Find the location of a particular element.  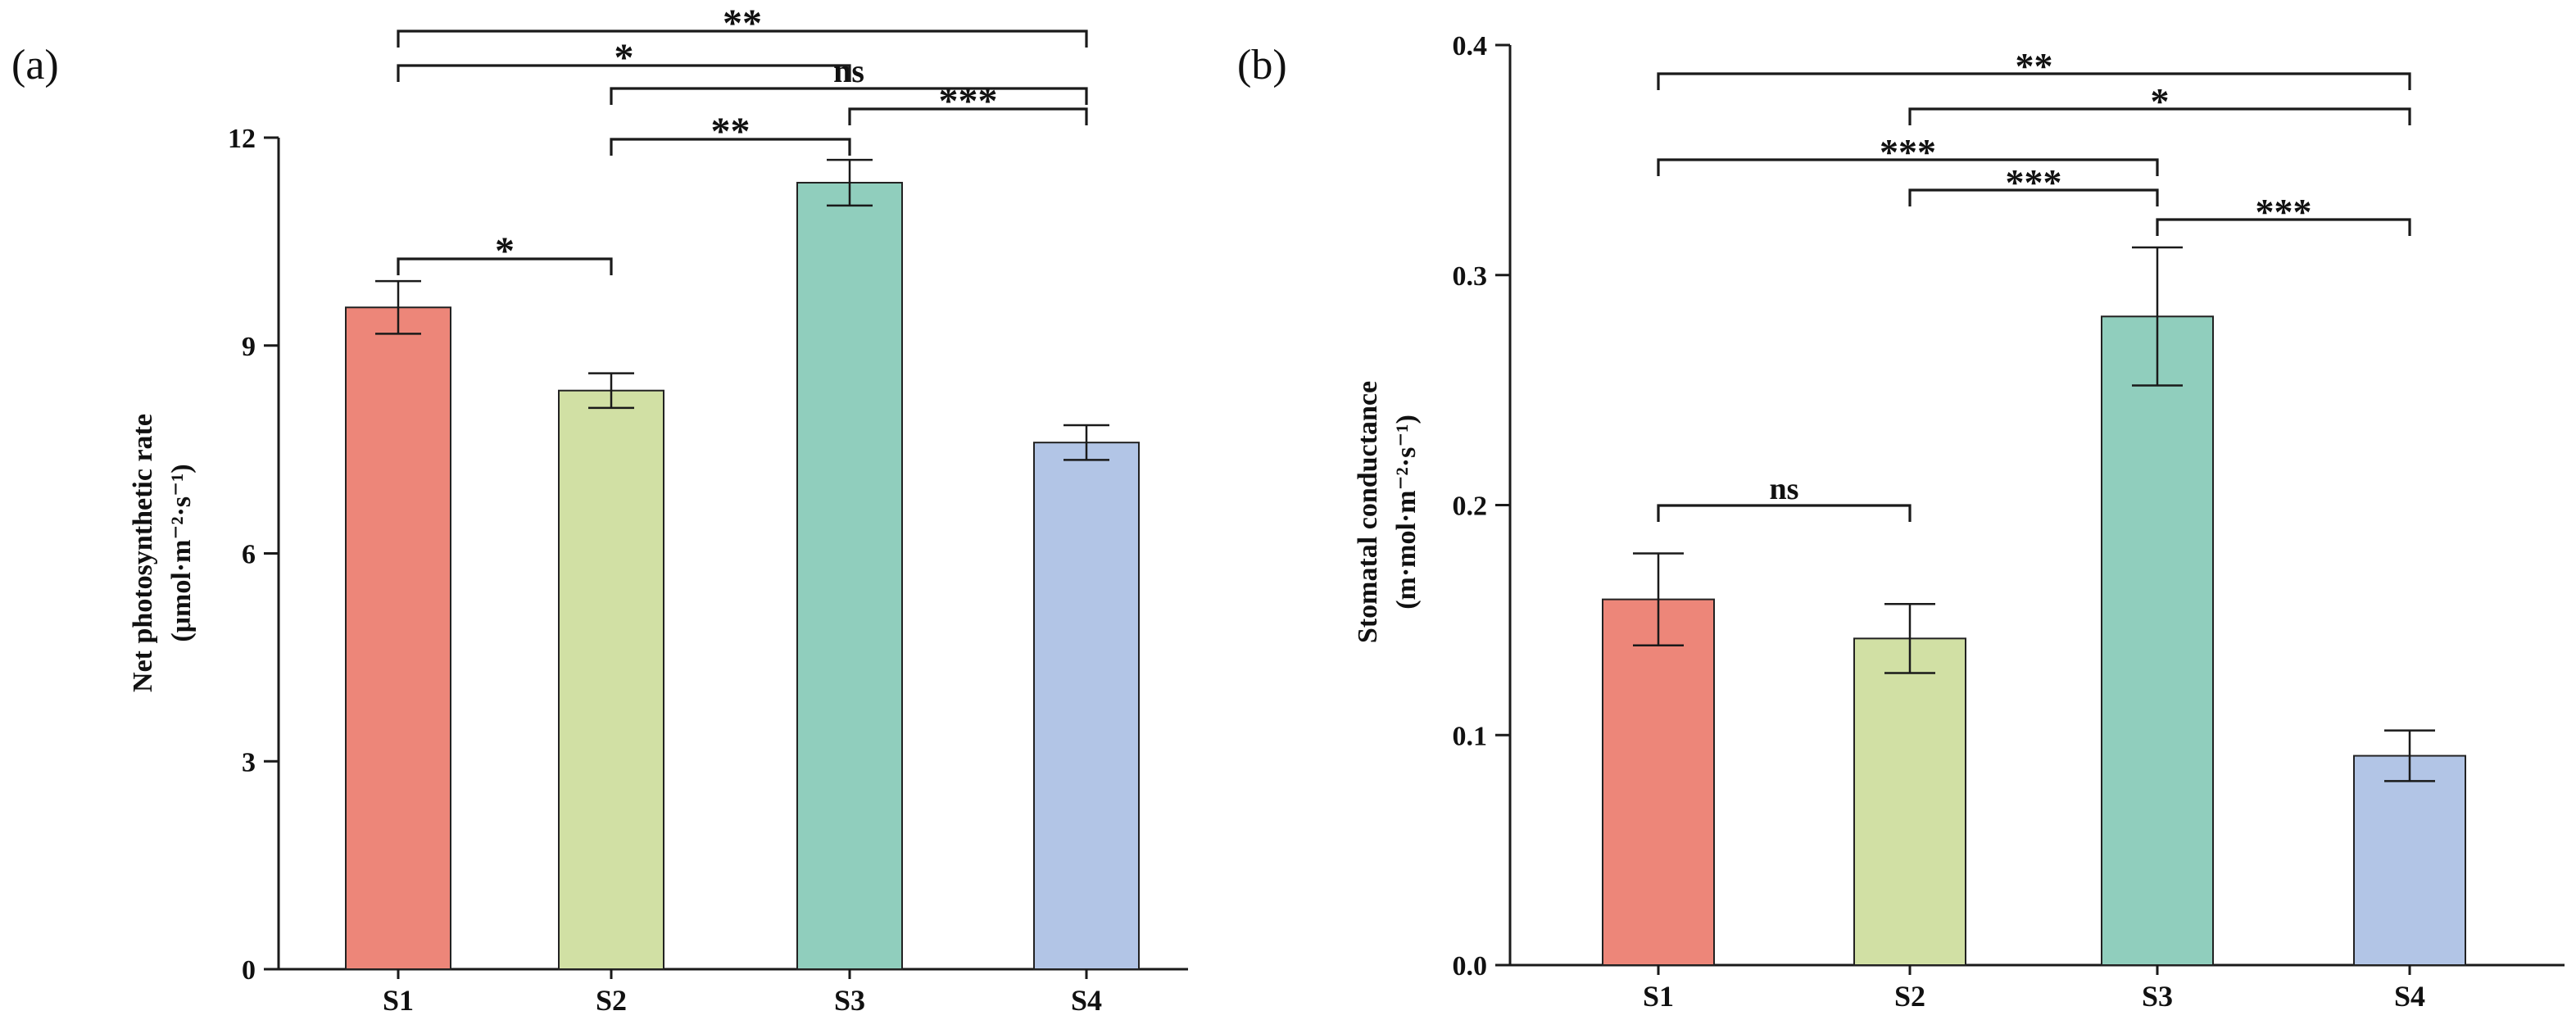

panel-a-y-tick-label: 9 is located at coordinates (249, 347).